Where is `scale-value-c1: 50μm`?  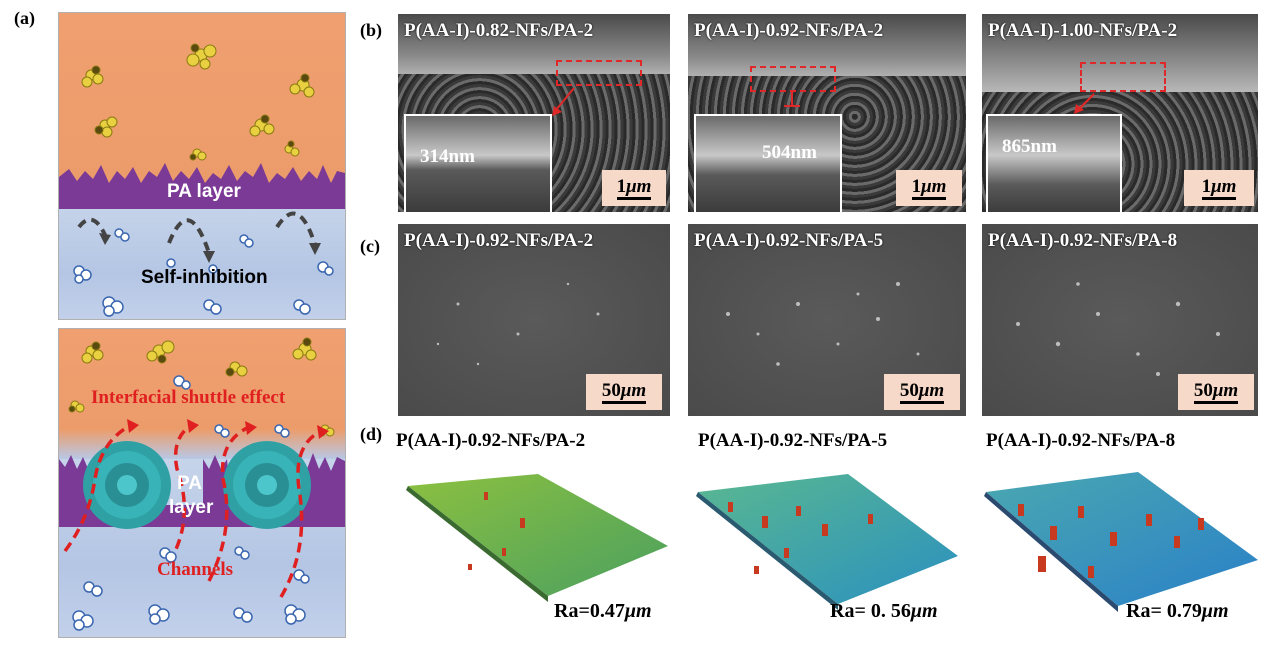 scale-value-c1: 50μm is located at coordinates (624, 392).